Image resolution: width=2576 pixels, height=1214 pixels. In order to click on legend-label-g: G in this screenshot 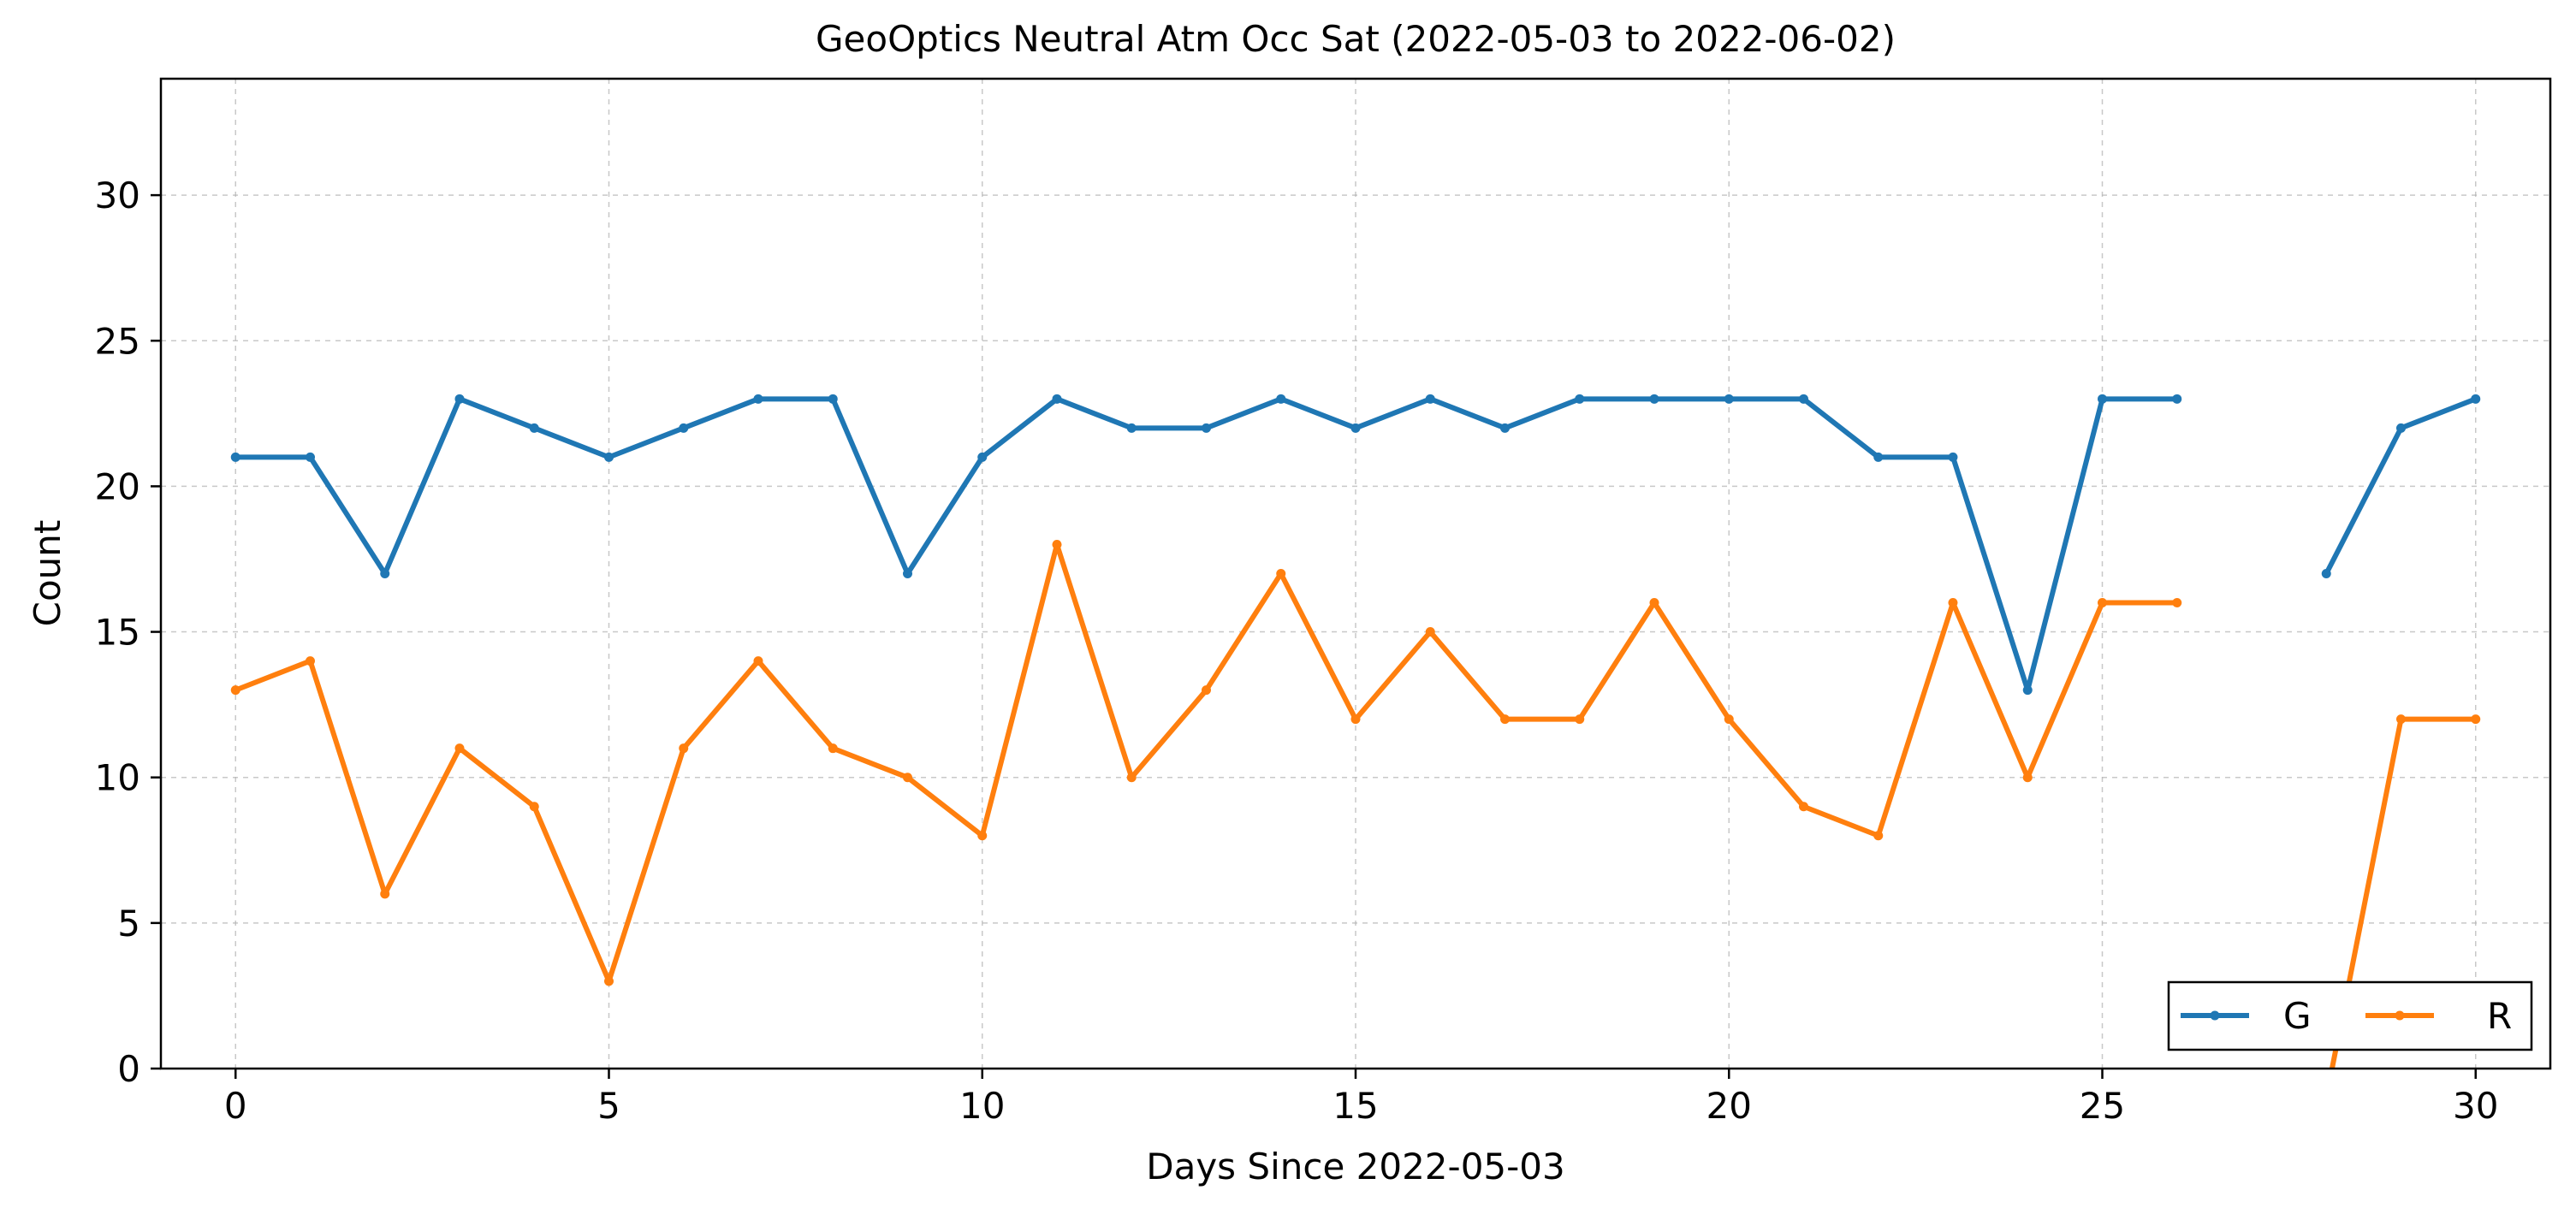, I will do `click(2297, 1016)`.